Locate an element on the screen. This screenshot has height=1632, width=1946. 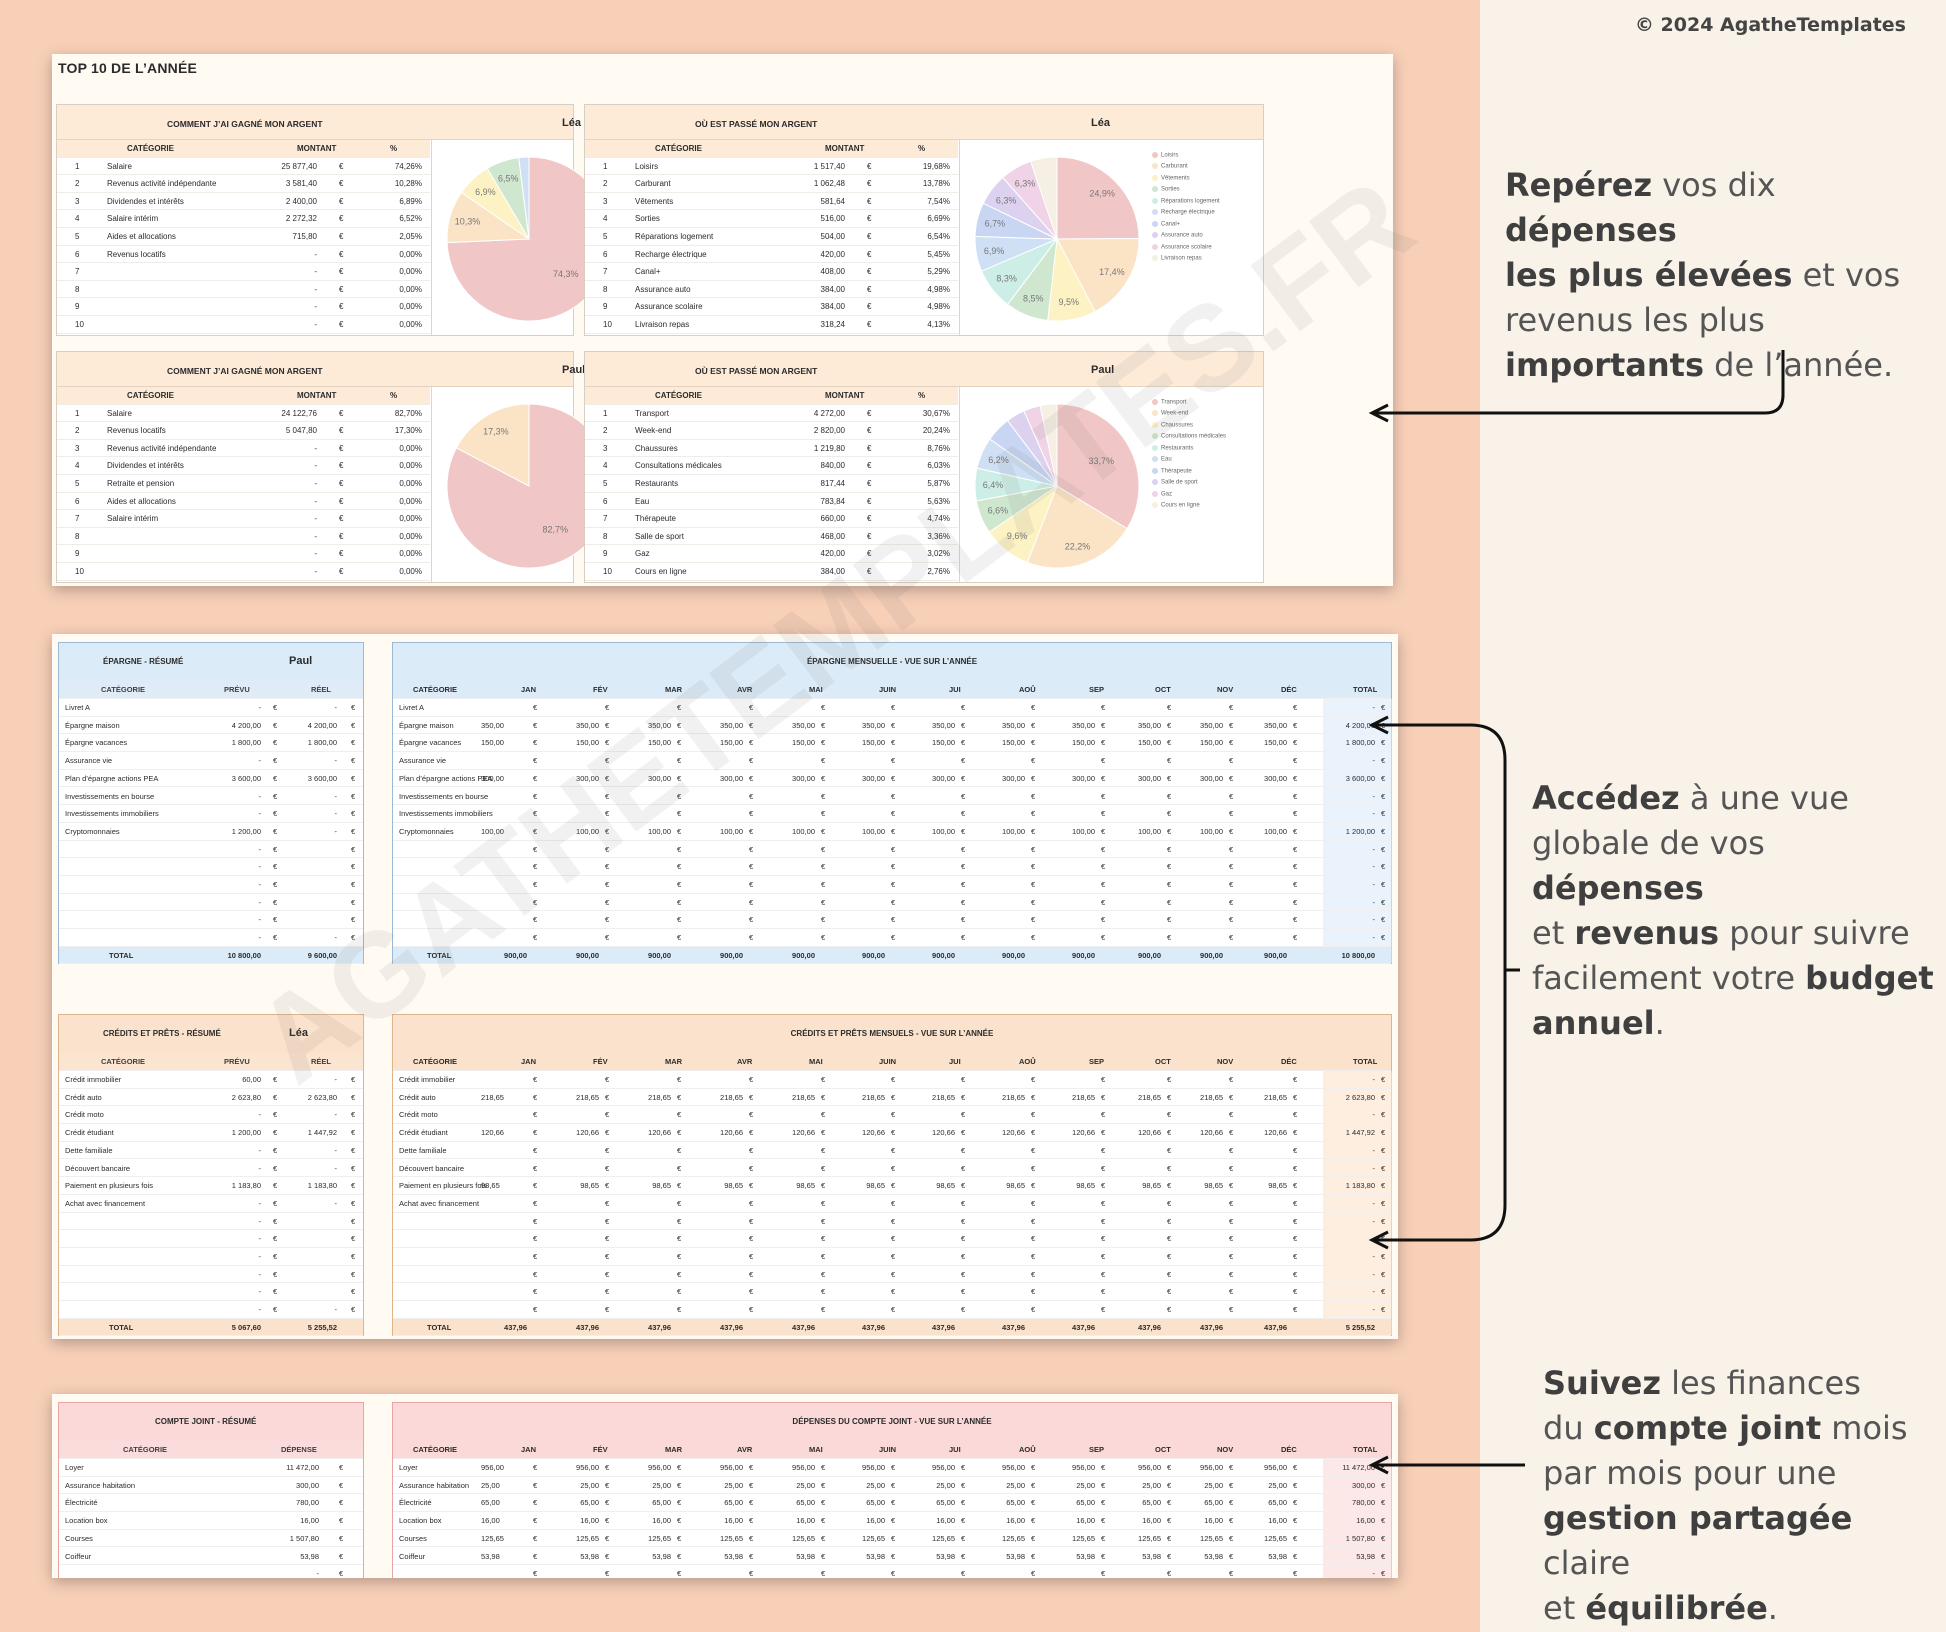
row-total: 16,00 is located at coordinates (1365, 1521).